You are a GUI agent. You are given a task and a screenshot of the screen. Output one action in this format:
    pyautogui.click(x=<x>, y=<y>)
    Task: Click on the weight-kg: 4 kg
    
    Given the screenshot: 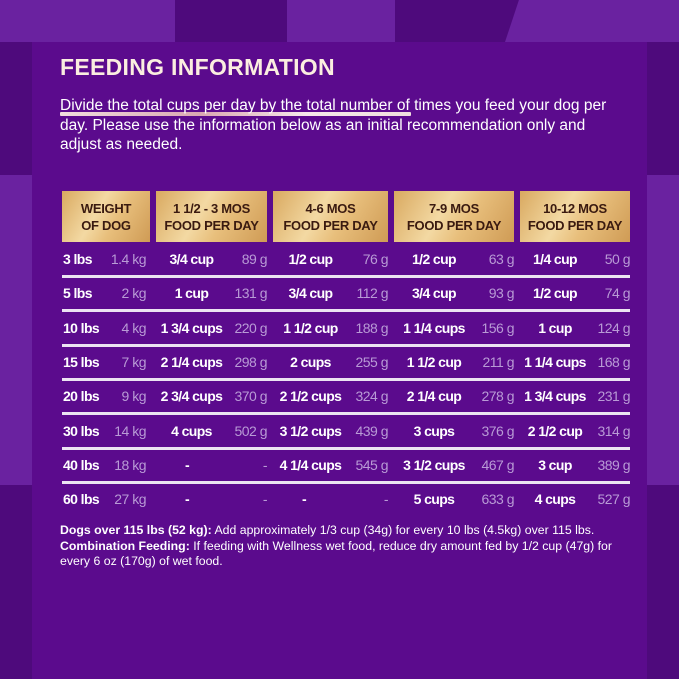 What is the action you would take?
    pyautogui.click(x=134, y=327)
    